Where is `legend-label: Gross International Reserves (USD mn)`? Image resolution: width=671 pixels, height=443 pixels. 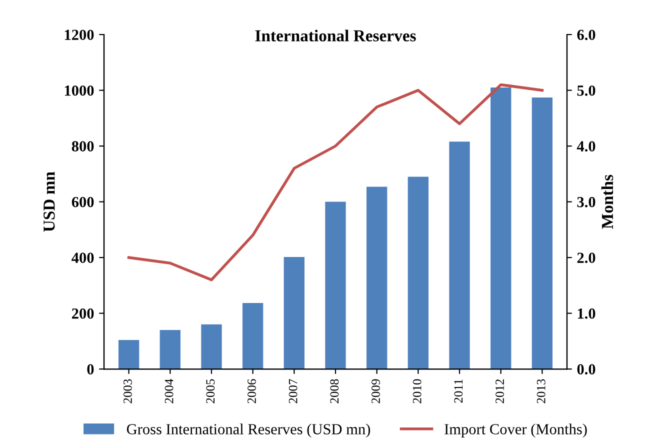 legend-label: Gross International Reserves (USD mn) is located at coordinates (248, 431).